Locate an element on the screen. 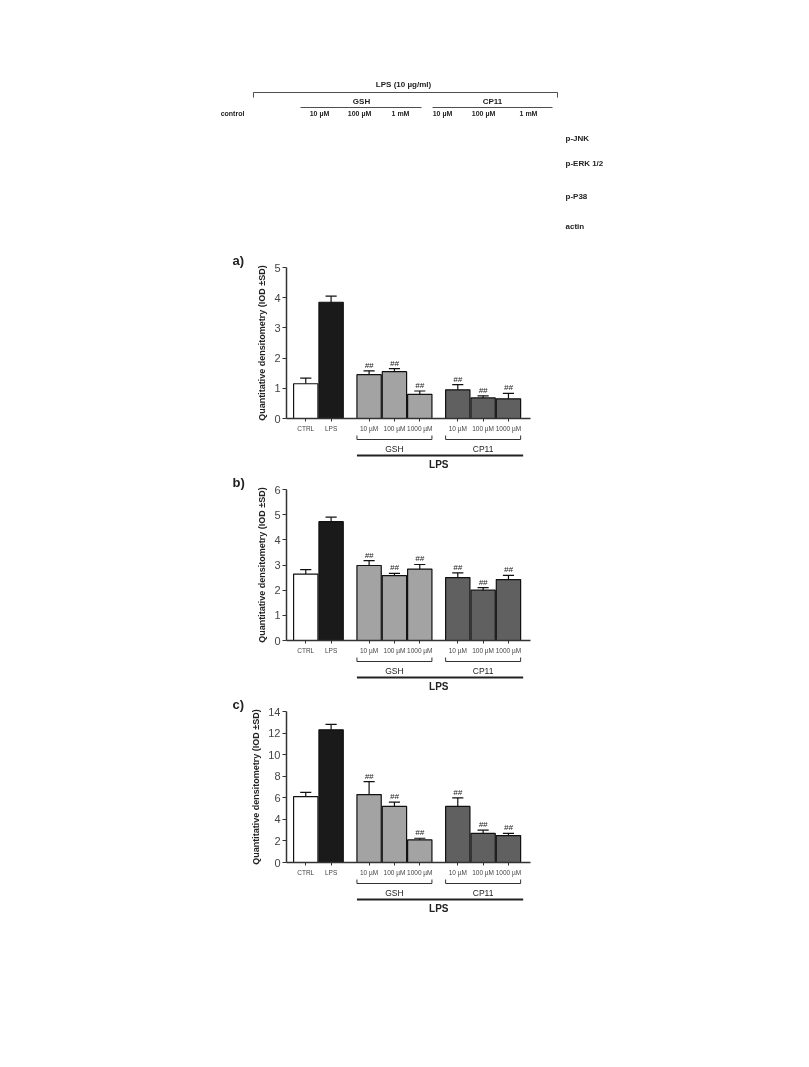  y-tick-label: 10 is located at coordinates (274, 754).